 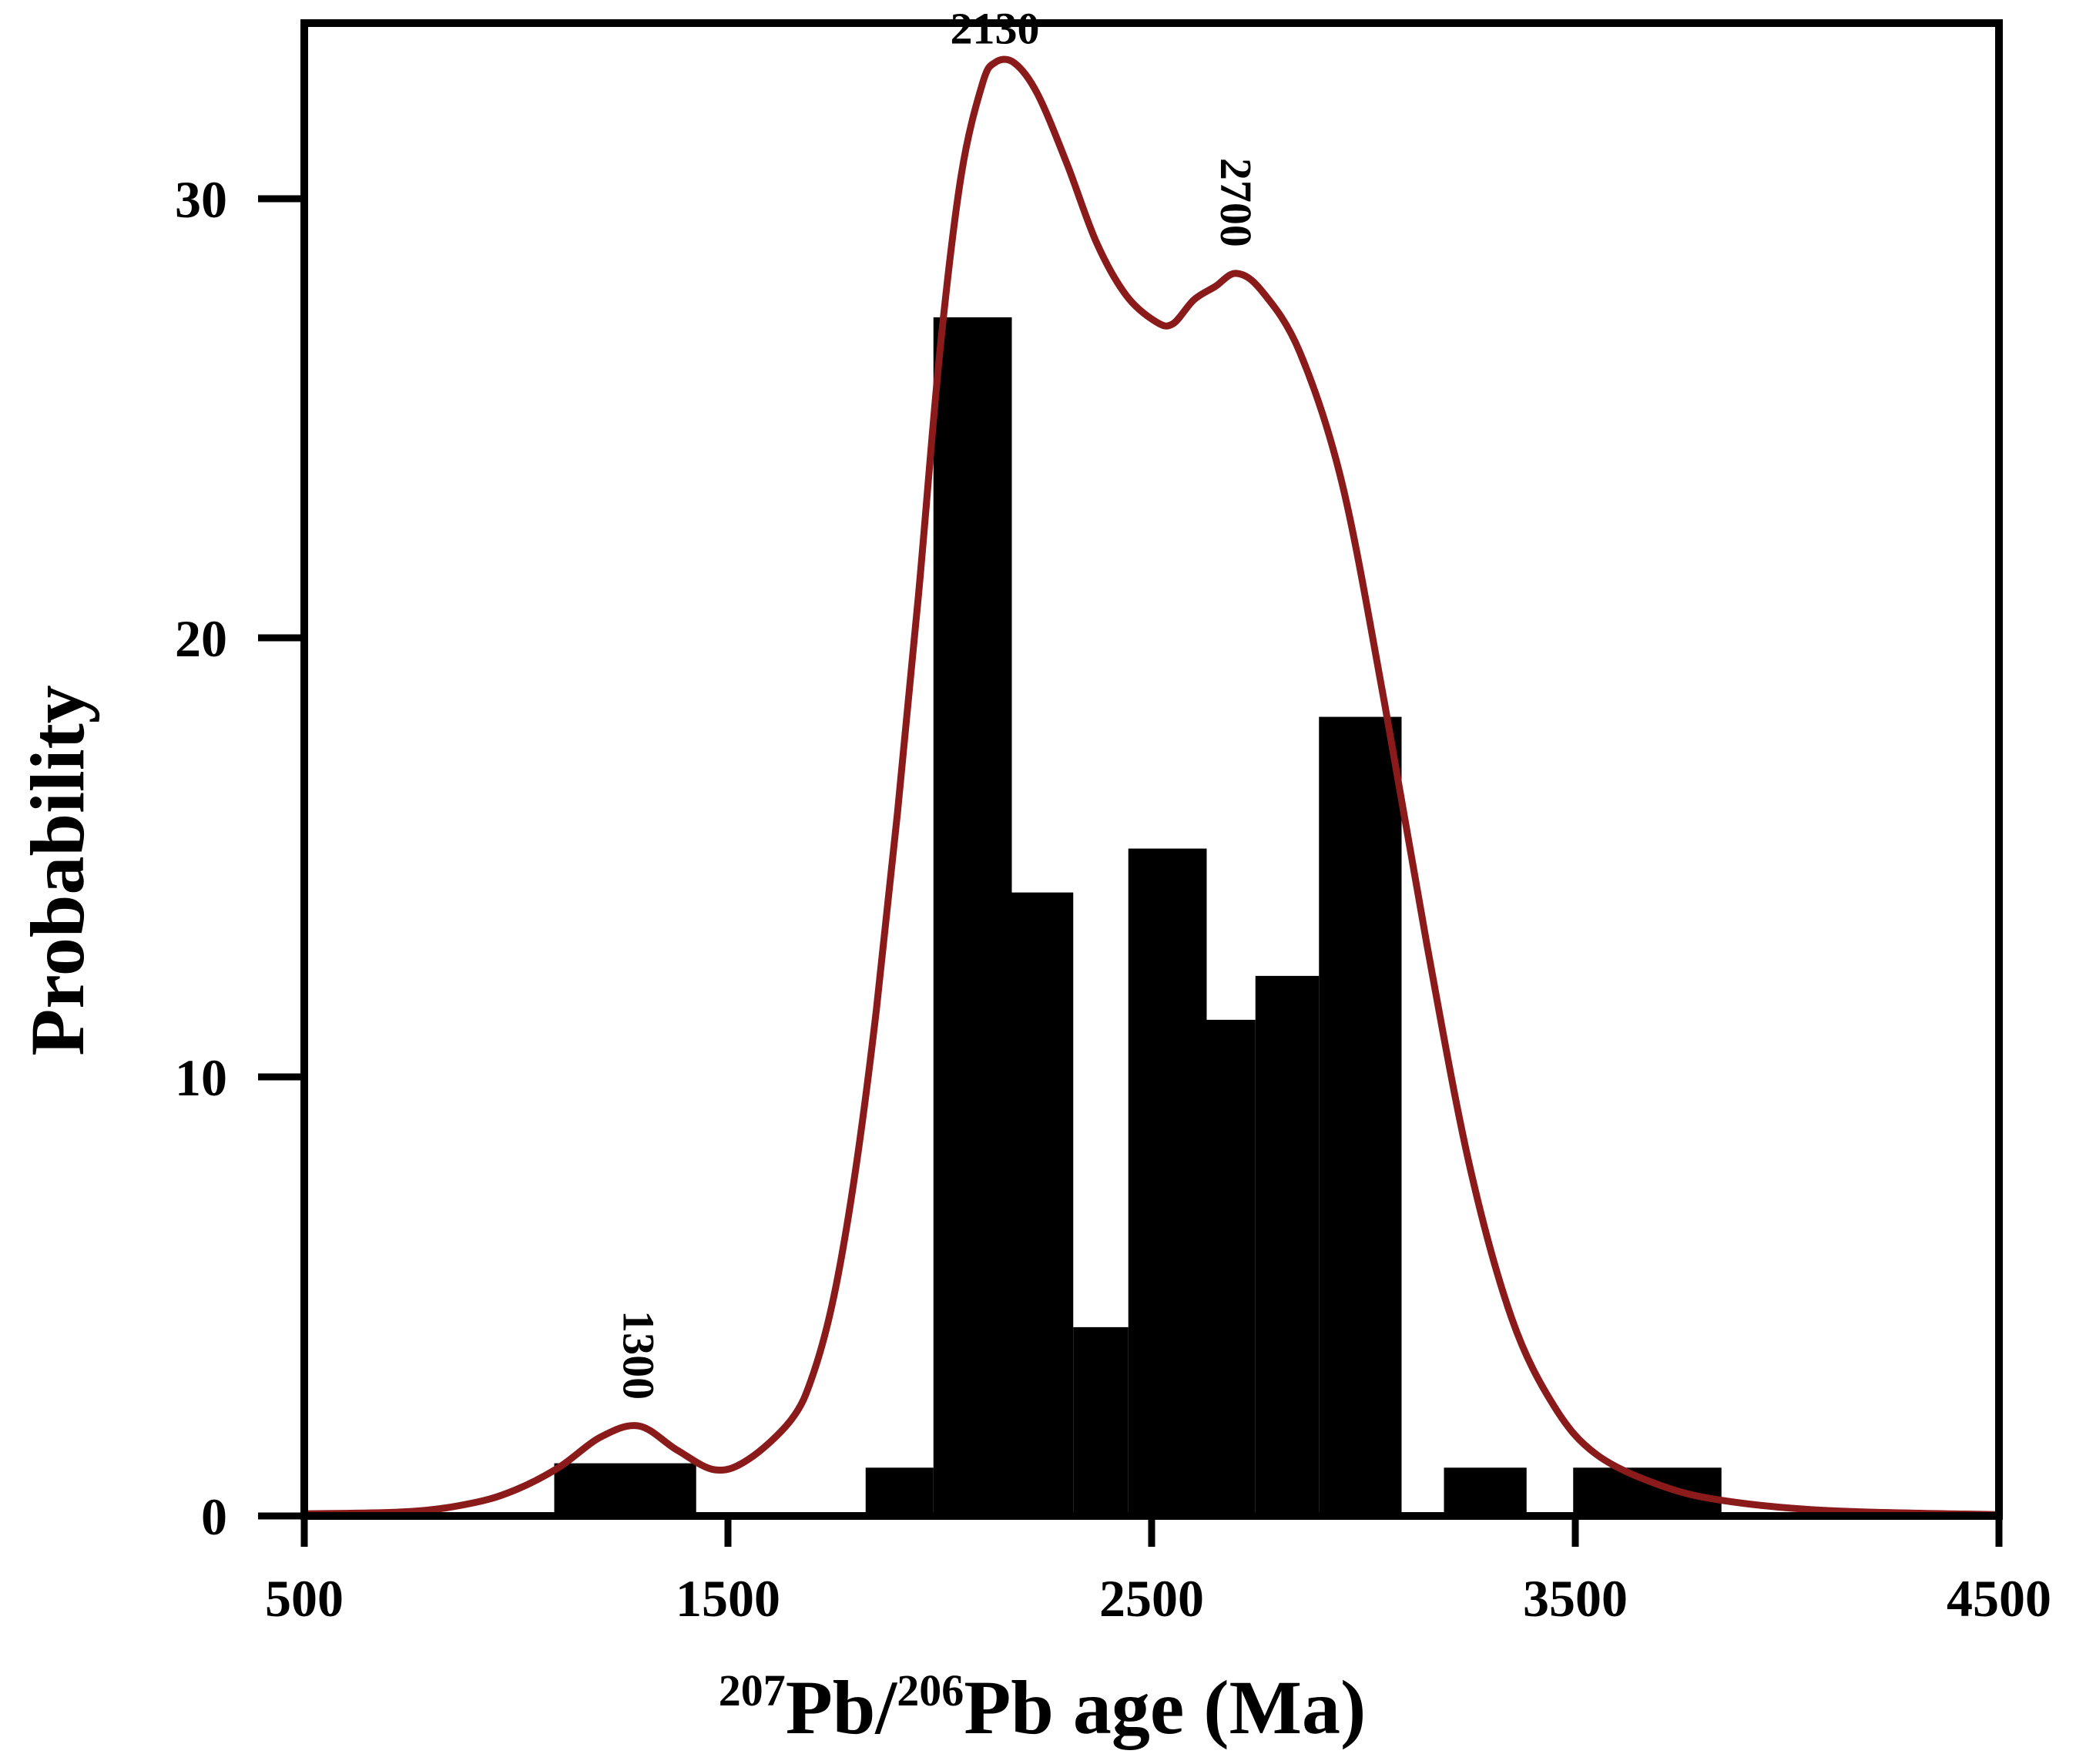 What do you see at coordinates (995, 28) in the screenshot?
I see `peak-label-2130: 2130` at bounding box center [995, 28].